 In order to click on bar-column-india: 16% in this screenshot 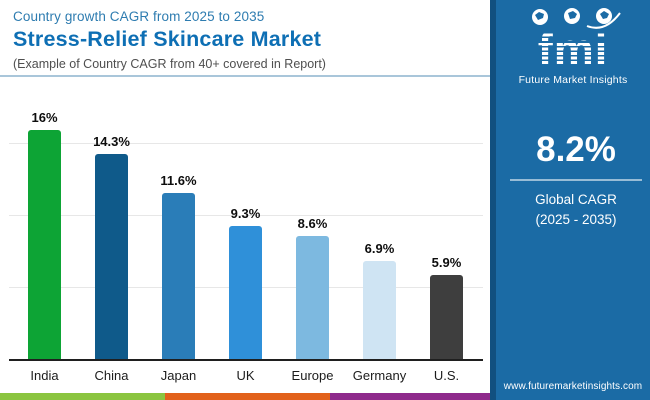, I will do `click(44, 235)`.